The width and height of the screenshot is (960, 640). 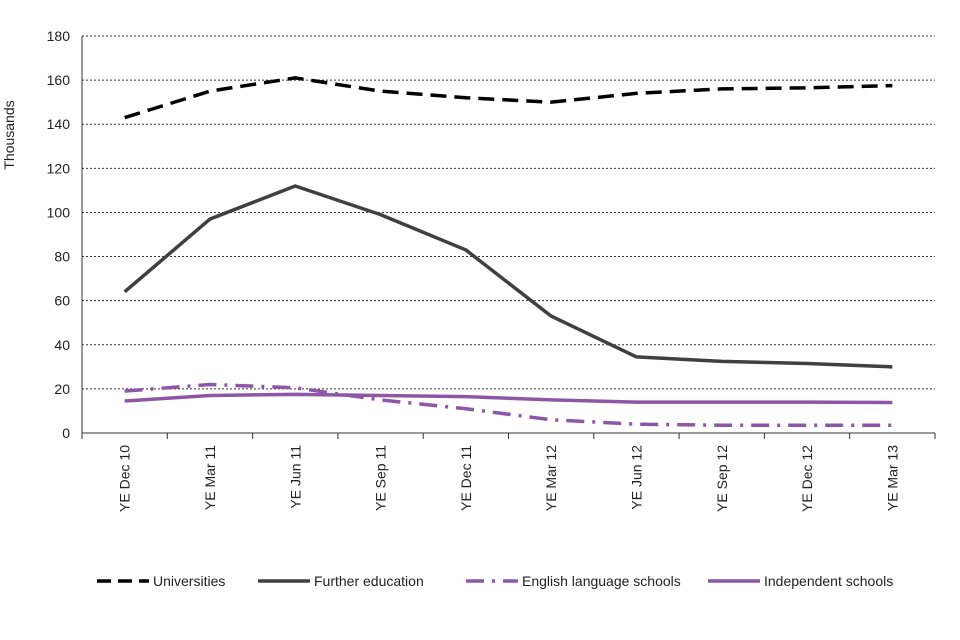 What do you see at coordinates (508, 398) in the screenshot?
I see `series-line-independent-schools` at bounding box center [508, 398].